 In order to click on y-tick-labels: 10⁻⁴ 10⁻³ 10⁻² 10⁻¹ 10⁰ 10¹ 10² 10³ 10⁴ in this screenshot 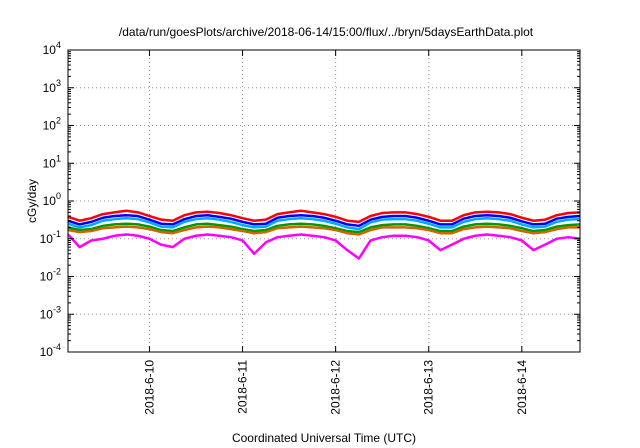, I will do `click(50, 199)`.